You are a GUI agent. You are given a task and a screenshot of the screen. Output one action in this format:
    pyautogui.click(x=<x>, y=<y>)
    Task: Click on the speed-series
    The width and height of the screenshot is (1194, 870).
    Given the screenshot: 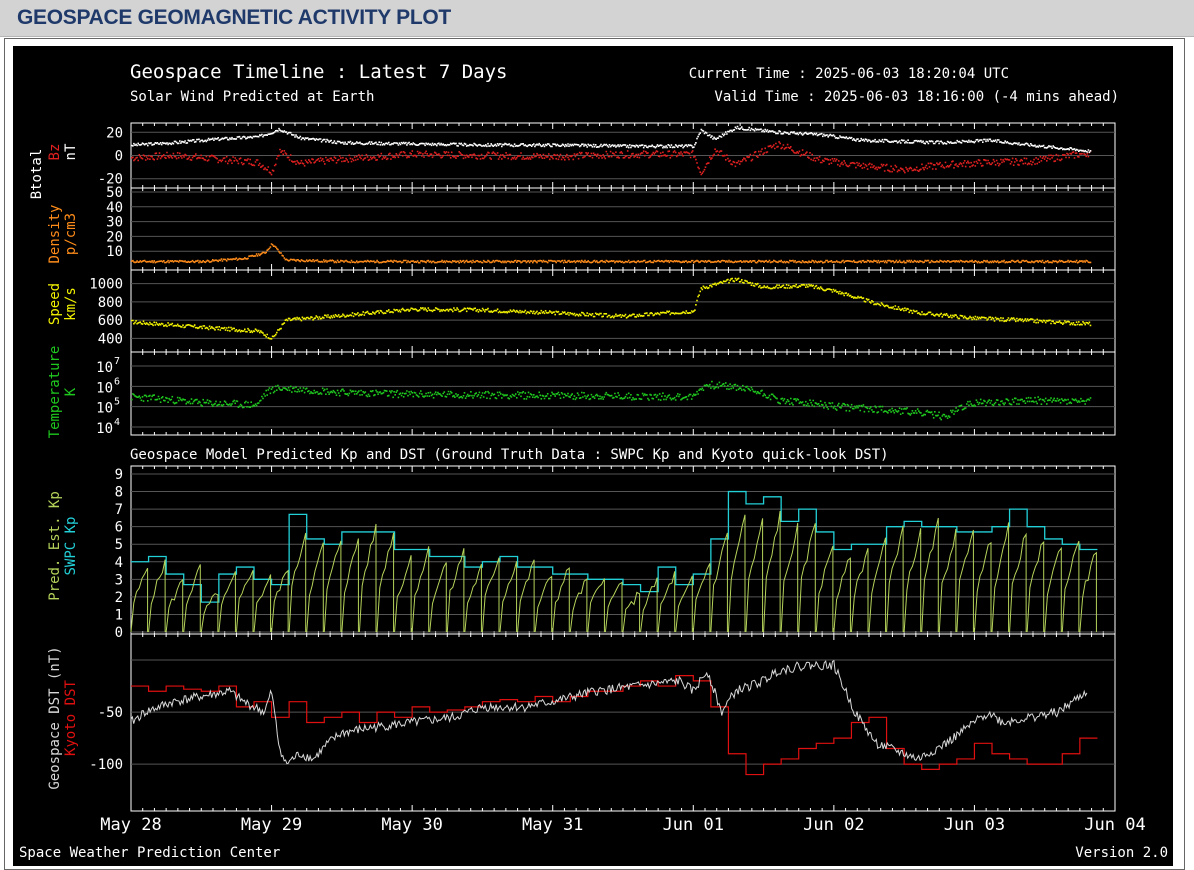 What is the action you would take?
    pyautogui.click(x=611, y=308)
    